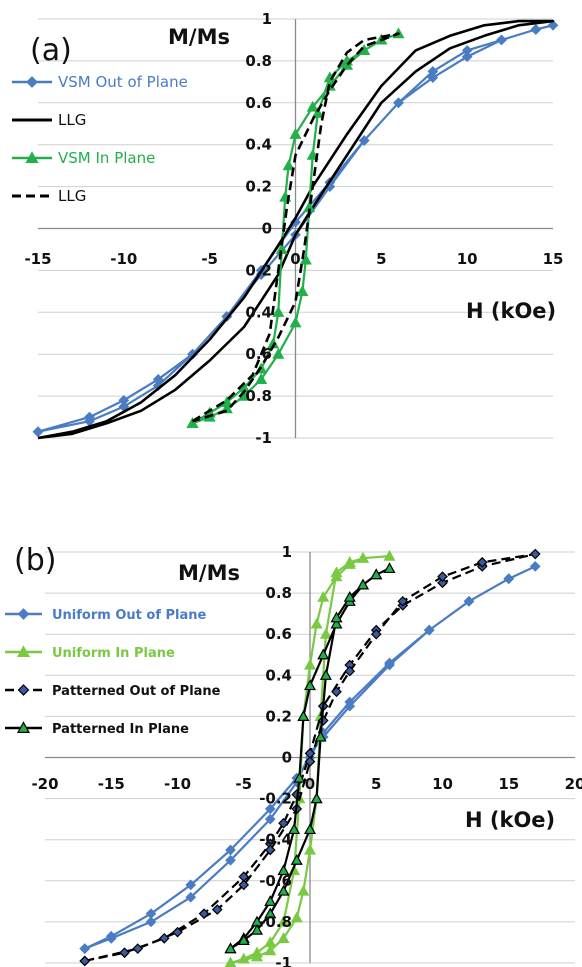 The height and width of the screenshot is (967, 582). I want to click on y-tick-label: -1, so click(263, 438).